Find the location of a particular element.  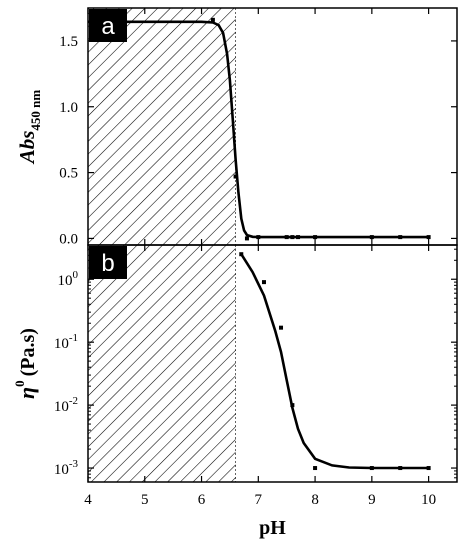

y-axis-title-unit: (Pa.s) is located at coordinates (28, 352).